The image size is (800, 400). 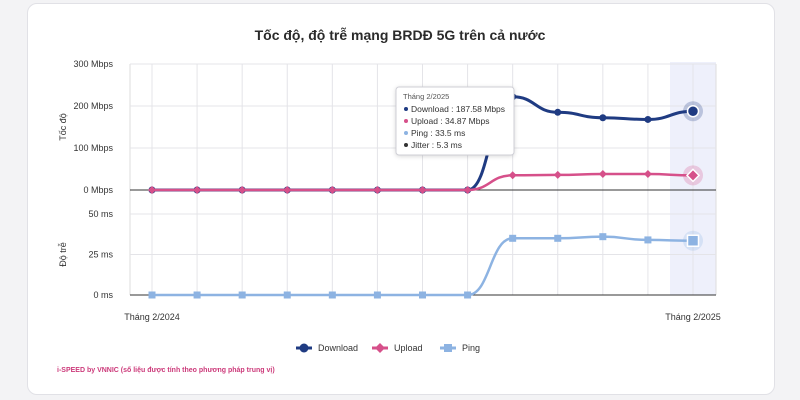 I want to click on legend-marker-download, so click(x=304, y=348).